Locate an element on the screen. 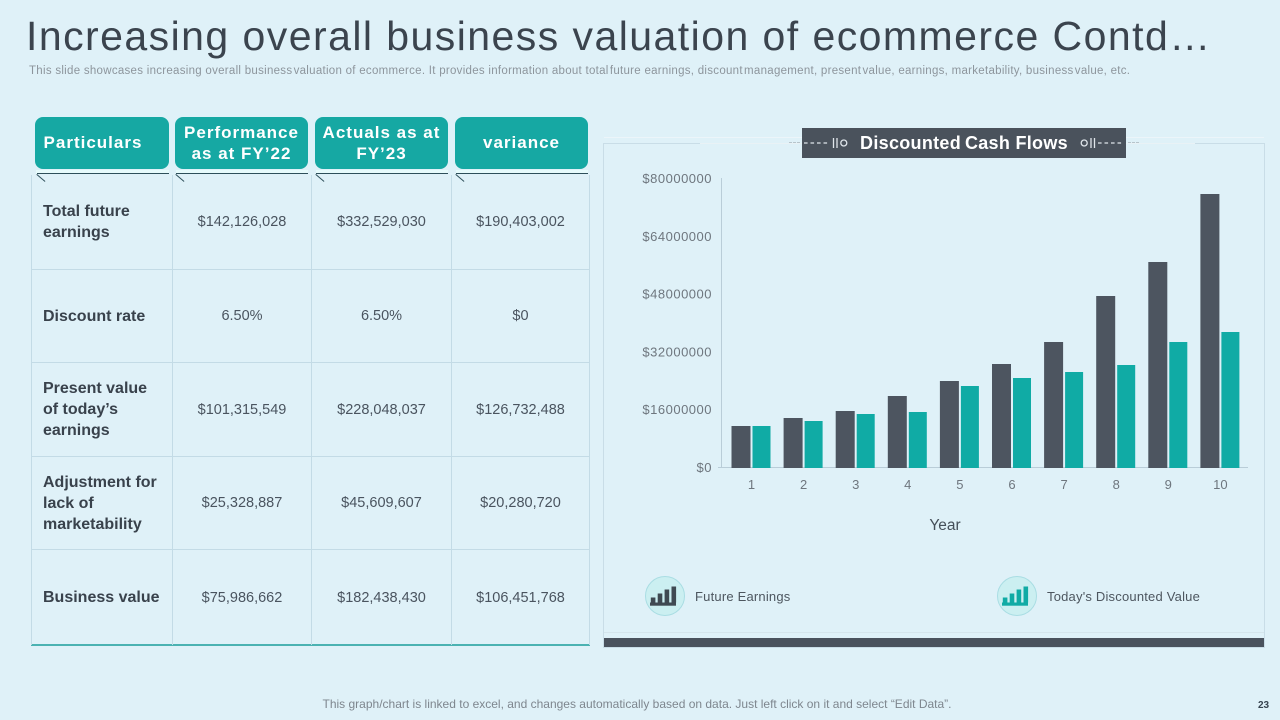 Image resolution: width=1280 pixels, height=720 pixels. svg-text: 9 is located at coordinates (1168, 484).